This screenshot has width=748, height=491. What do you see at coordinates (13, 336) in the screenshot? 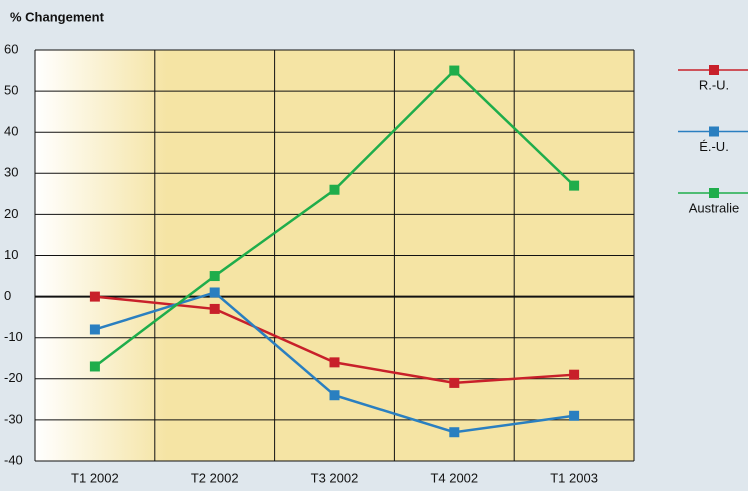
I see `y-tick-label: -10` at bounding box center [13, 336].